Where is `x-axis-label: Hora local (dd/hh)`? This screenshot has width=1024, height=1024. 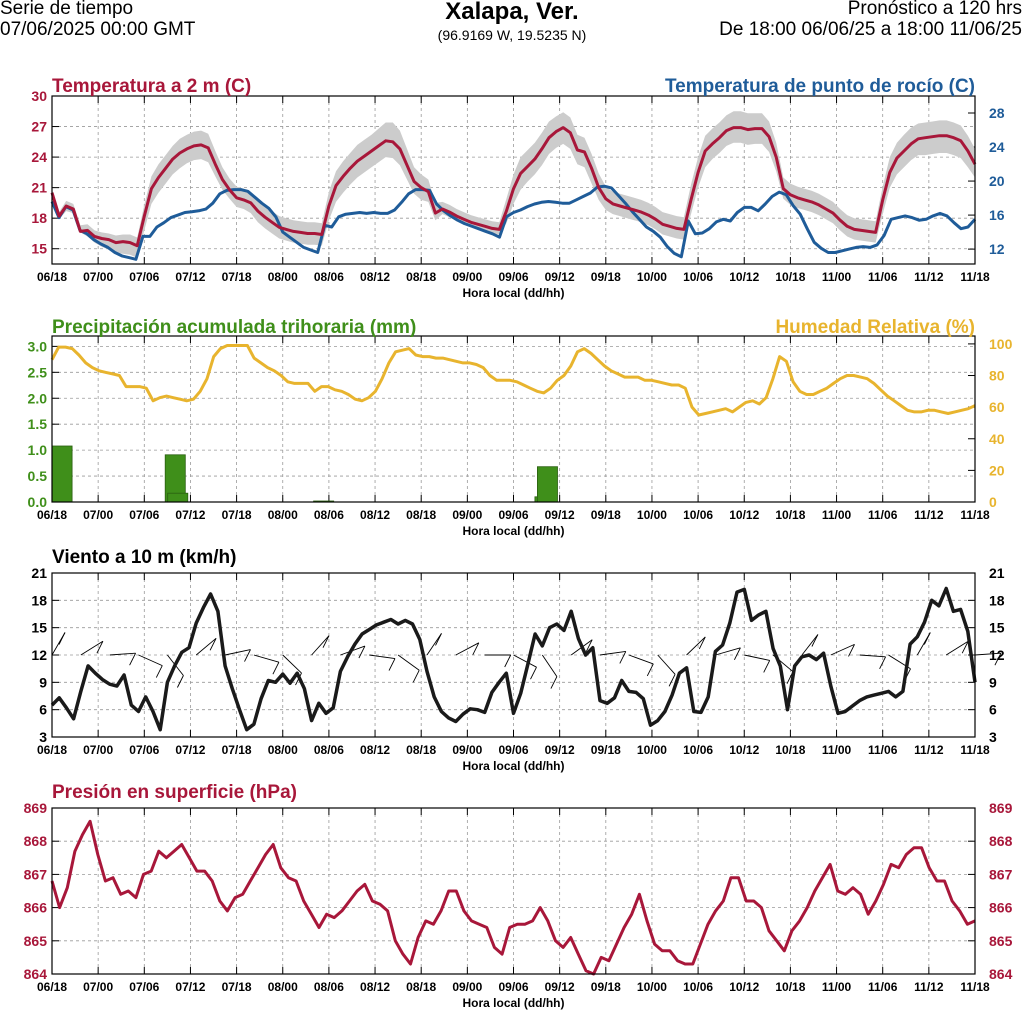
x-axis-label: Hora local (dd/hh) is located at coordinates (514, 1003).